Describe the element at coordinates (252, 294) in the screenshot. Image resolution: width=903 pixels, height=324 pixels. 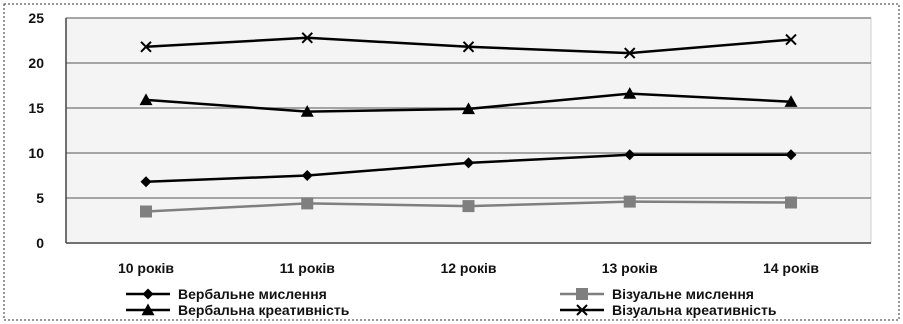
I see `legend-label-1: Вербальне мислення` at that location.